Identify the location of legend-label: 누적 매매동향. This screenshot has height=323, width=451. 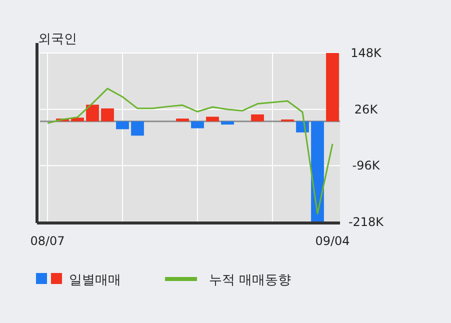
(250, 280).